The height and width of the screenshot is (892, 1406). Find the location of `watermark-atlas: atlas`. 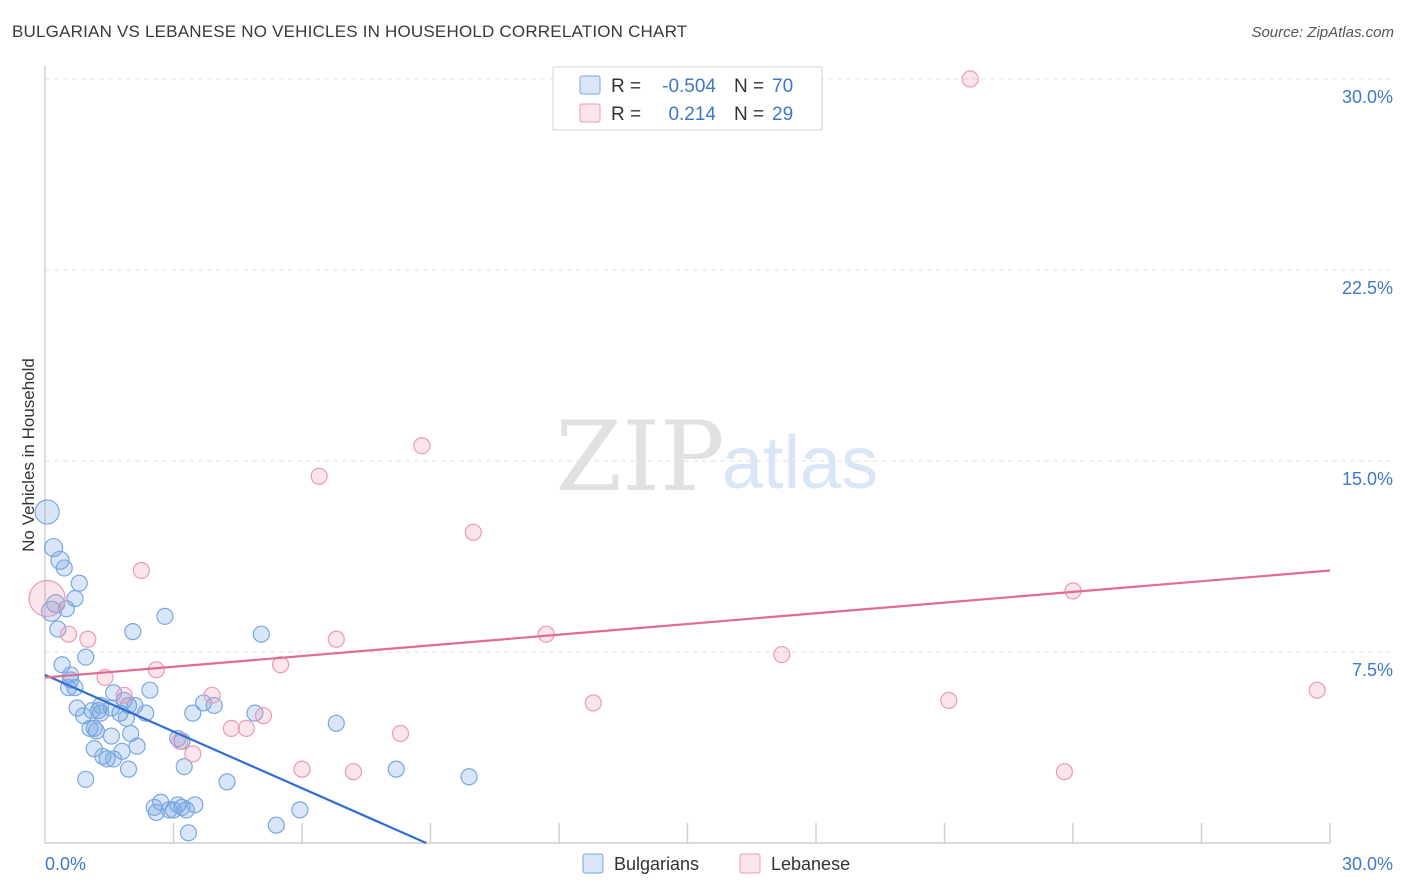

watermark-atlas: atlas is located at coordinates (800, 462).